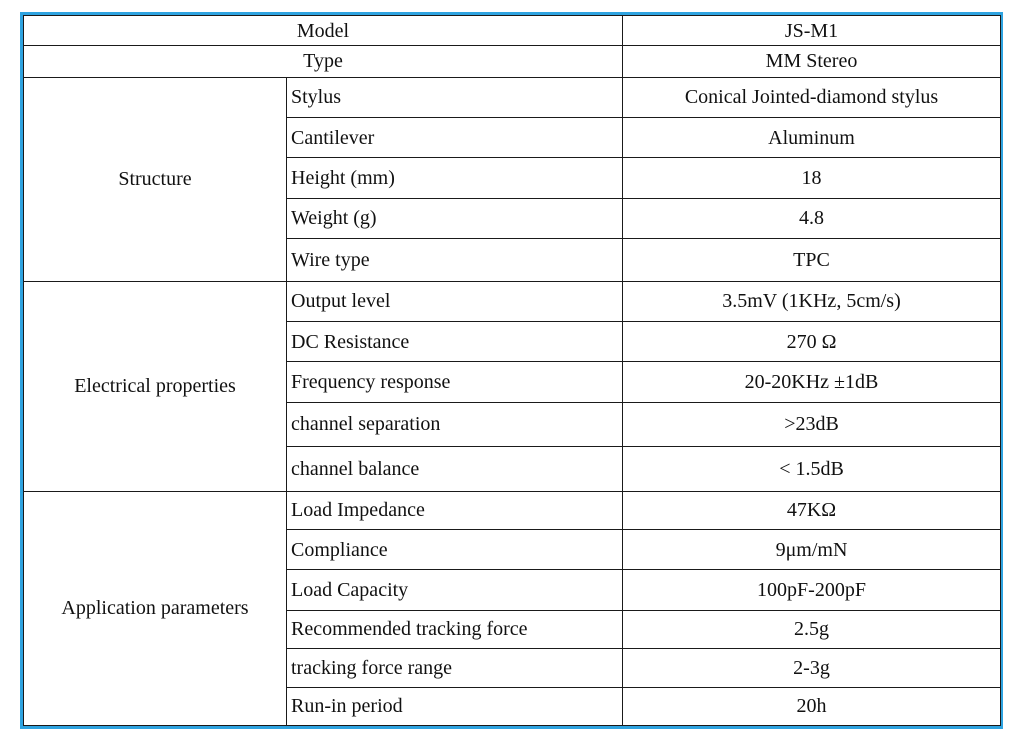 This screenshot has height=741, width=1024. I want to click on table-row: channel separation >23dB, so click(512, 424).